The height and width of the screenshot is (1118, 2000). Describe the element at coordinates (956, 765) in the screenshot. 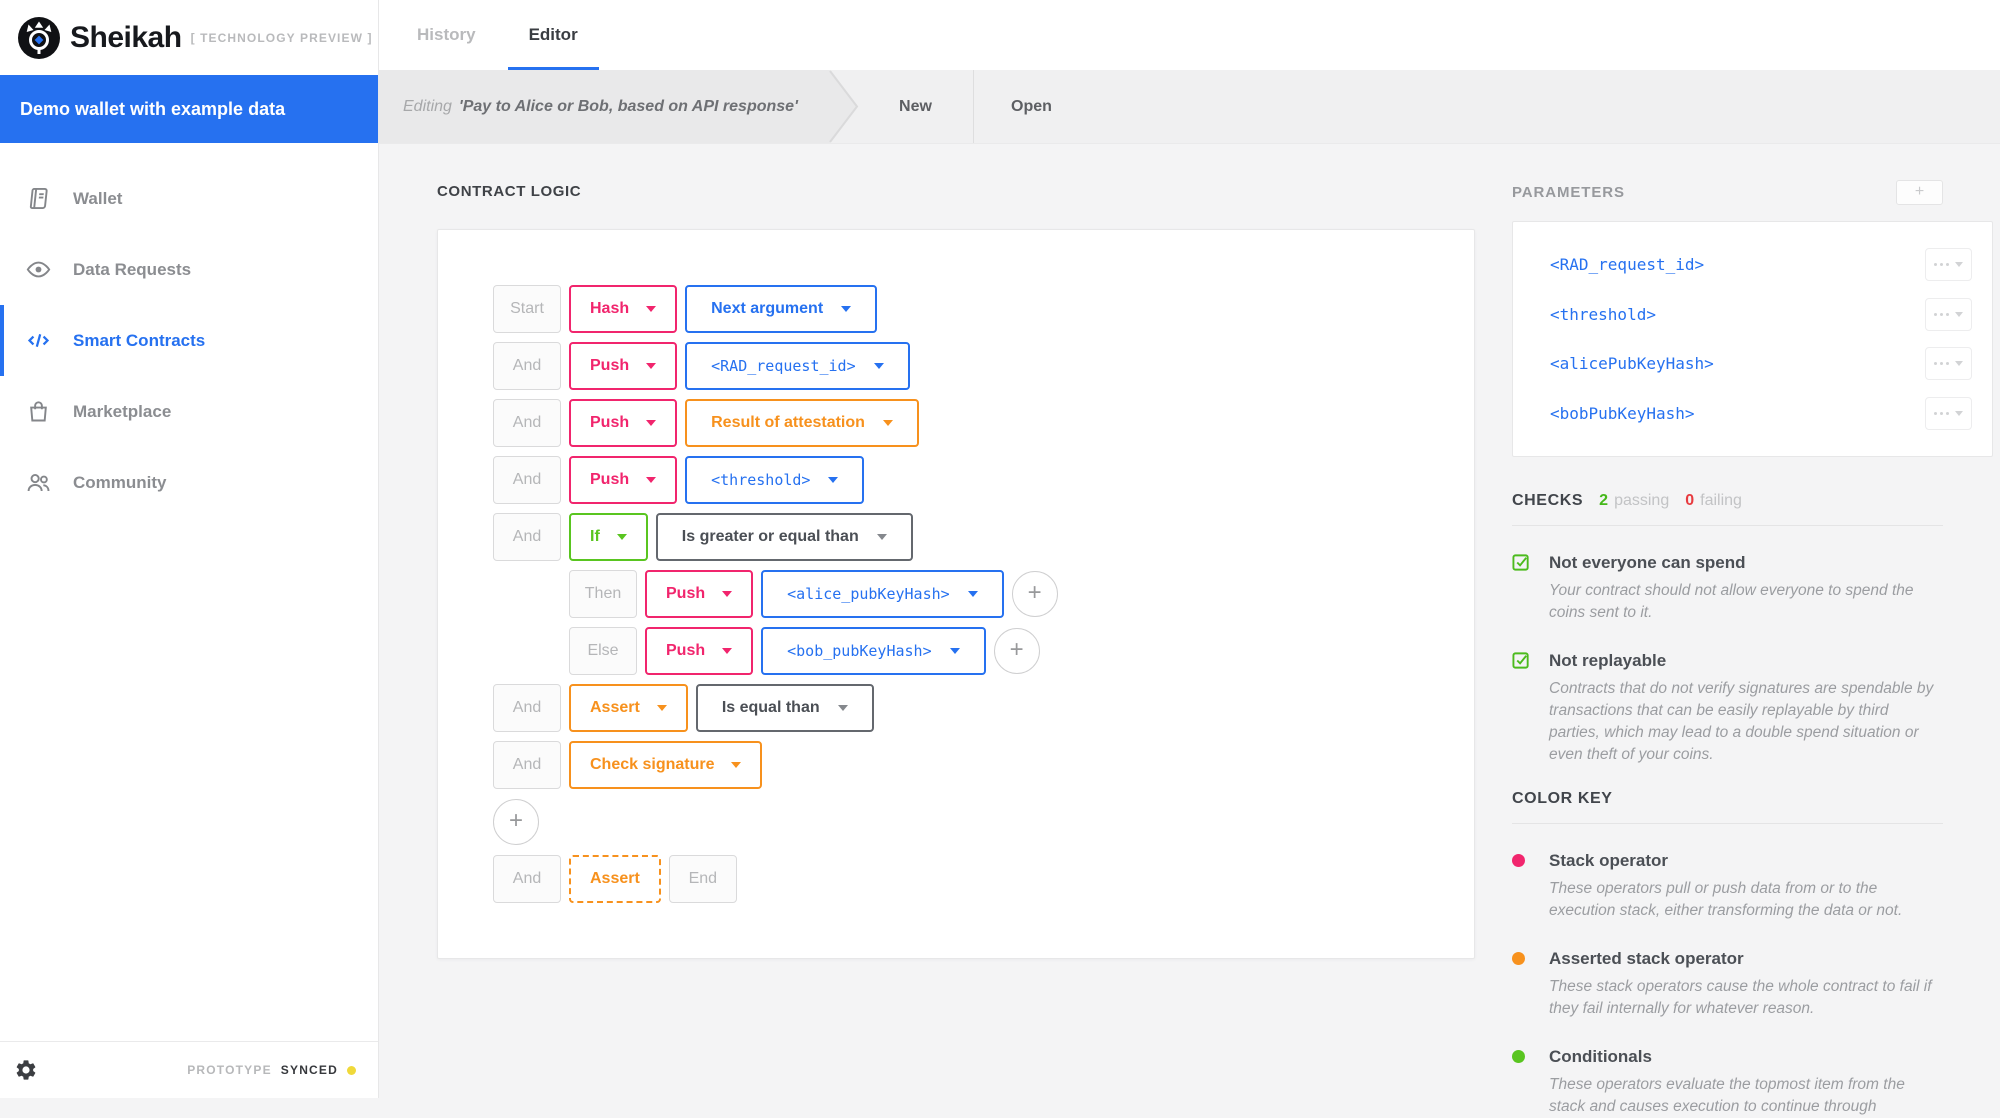

I see `contract-row: And Check signature` at that location.